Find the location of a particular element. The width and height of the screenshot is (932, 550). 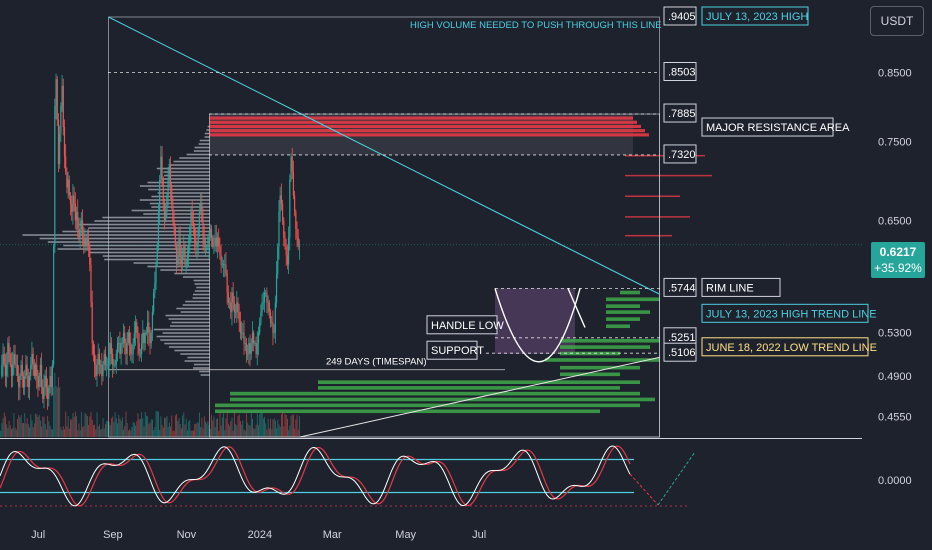

y-tick-label: 0.4900 is located at coordinates (895, 377).